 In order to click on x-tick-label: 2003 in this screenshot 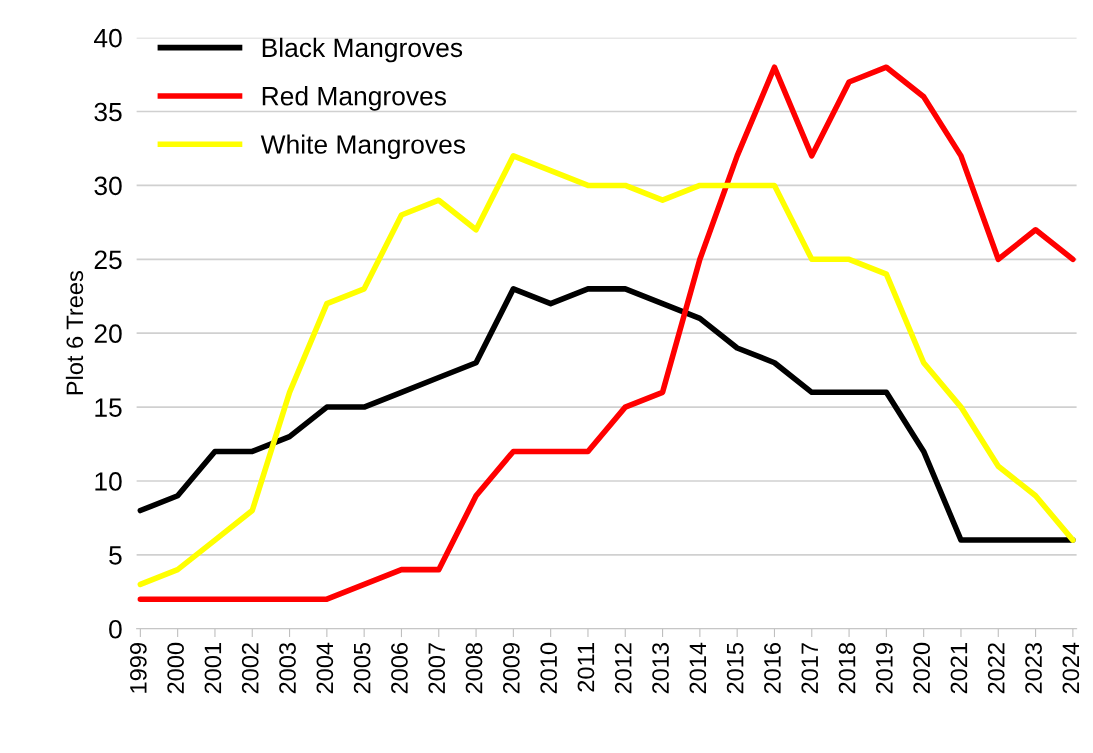, I will do `click(287, 668)`.